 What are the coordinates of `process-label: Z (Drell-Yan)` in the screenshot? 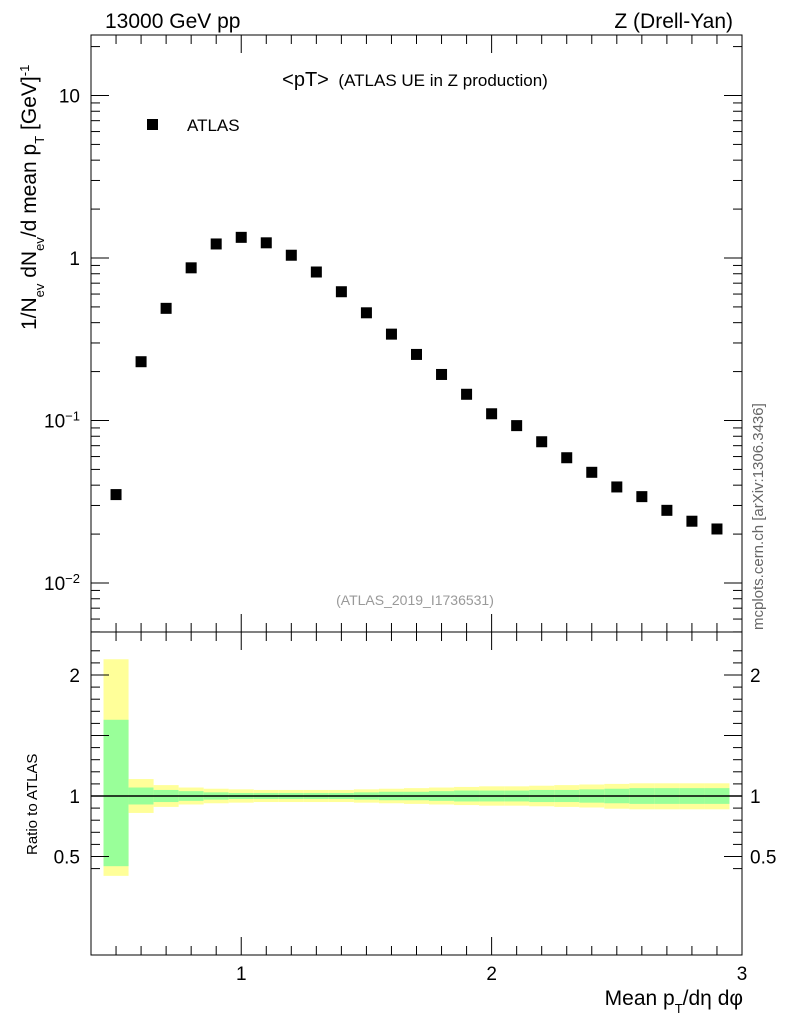 It's located at (673, 21).